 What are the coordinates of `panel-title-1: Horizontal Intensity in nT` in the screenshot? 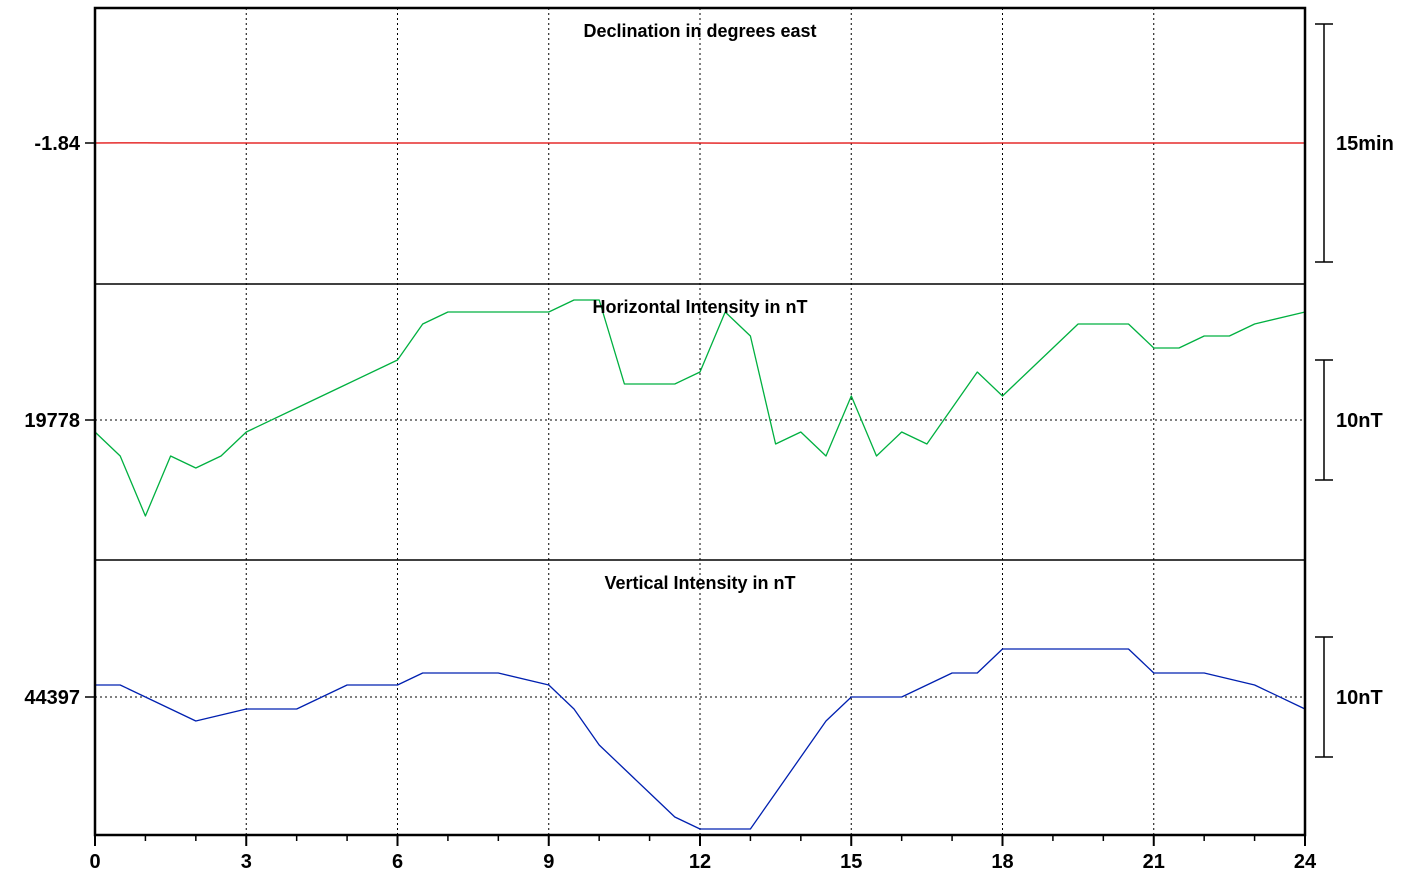 It's located at (700, 307).